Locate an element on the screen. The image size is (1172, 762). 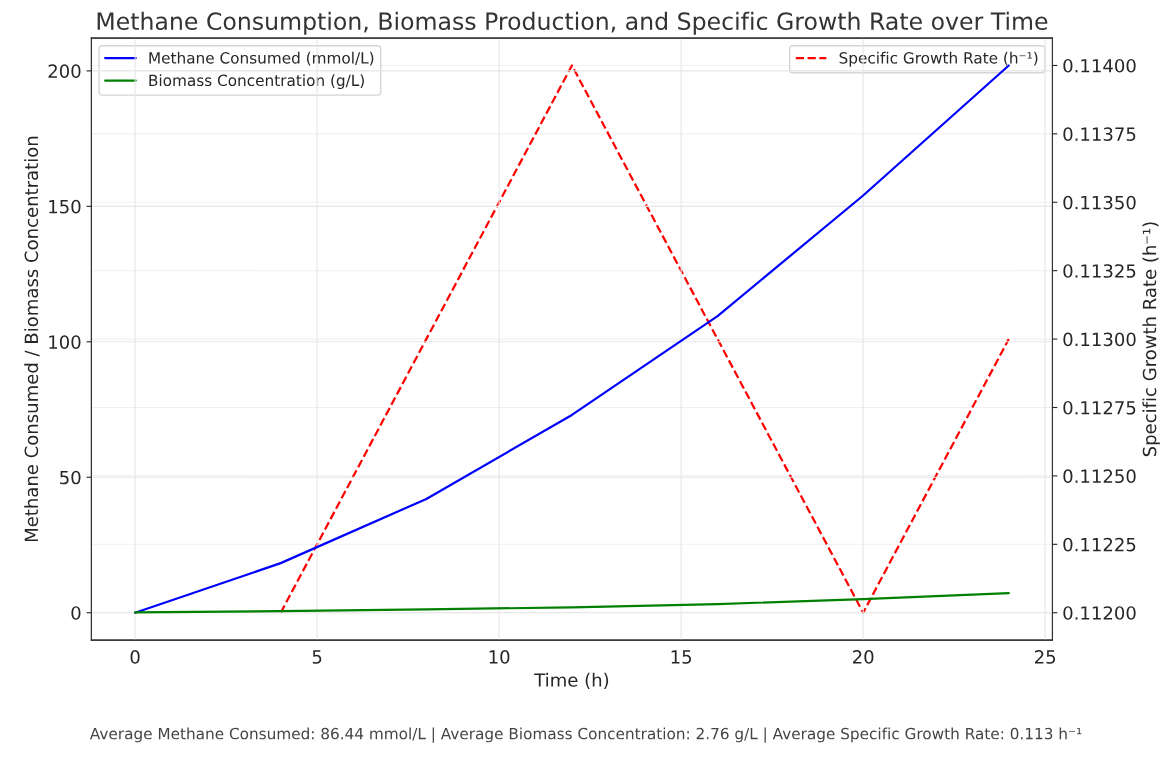
y2-tick-label: 0.11350 is located at coordinates (1099, 202).